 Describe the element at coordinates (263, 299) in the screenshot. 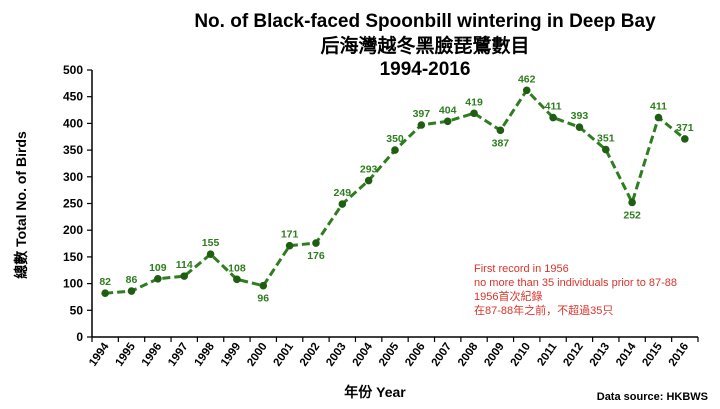

I see `data-label: 96` at that location.